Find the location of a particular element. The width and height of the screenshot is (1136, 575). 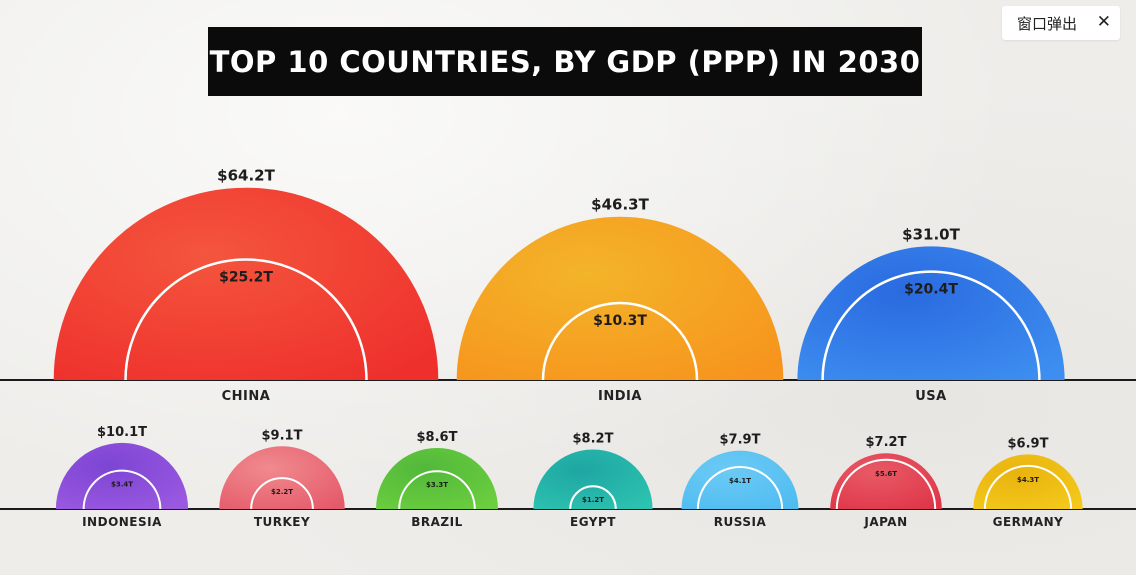

germany-inner-value: $4.3T is located at coordinates (1028, 480).